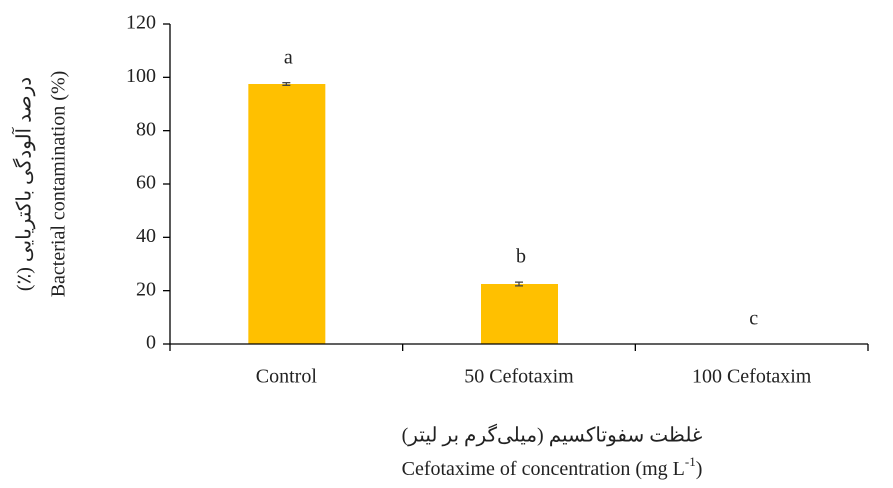 This screenshot has width=893, height=488. Describe the element at coordinates (287, 377) in the screenshot. I see `x-tick-label: Control` at that location.